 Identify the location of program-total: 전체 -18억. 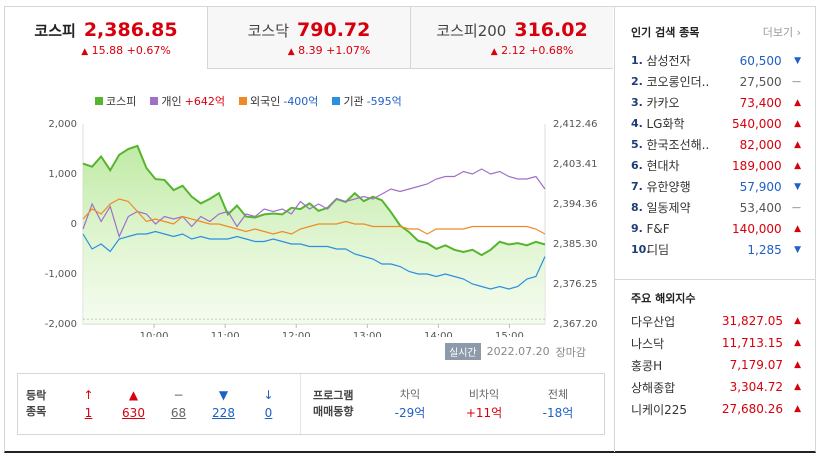
(558, 404).